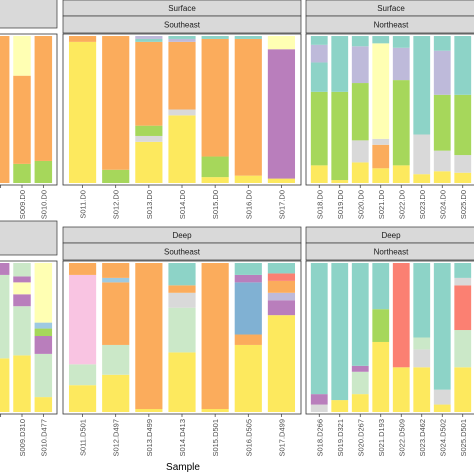  I want to click on x-tick-label: S011.D0, so click(83, 204).